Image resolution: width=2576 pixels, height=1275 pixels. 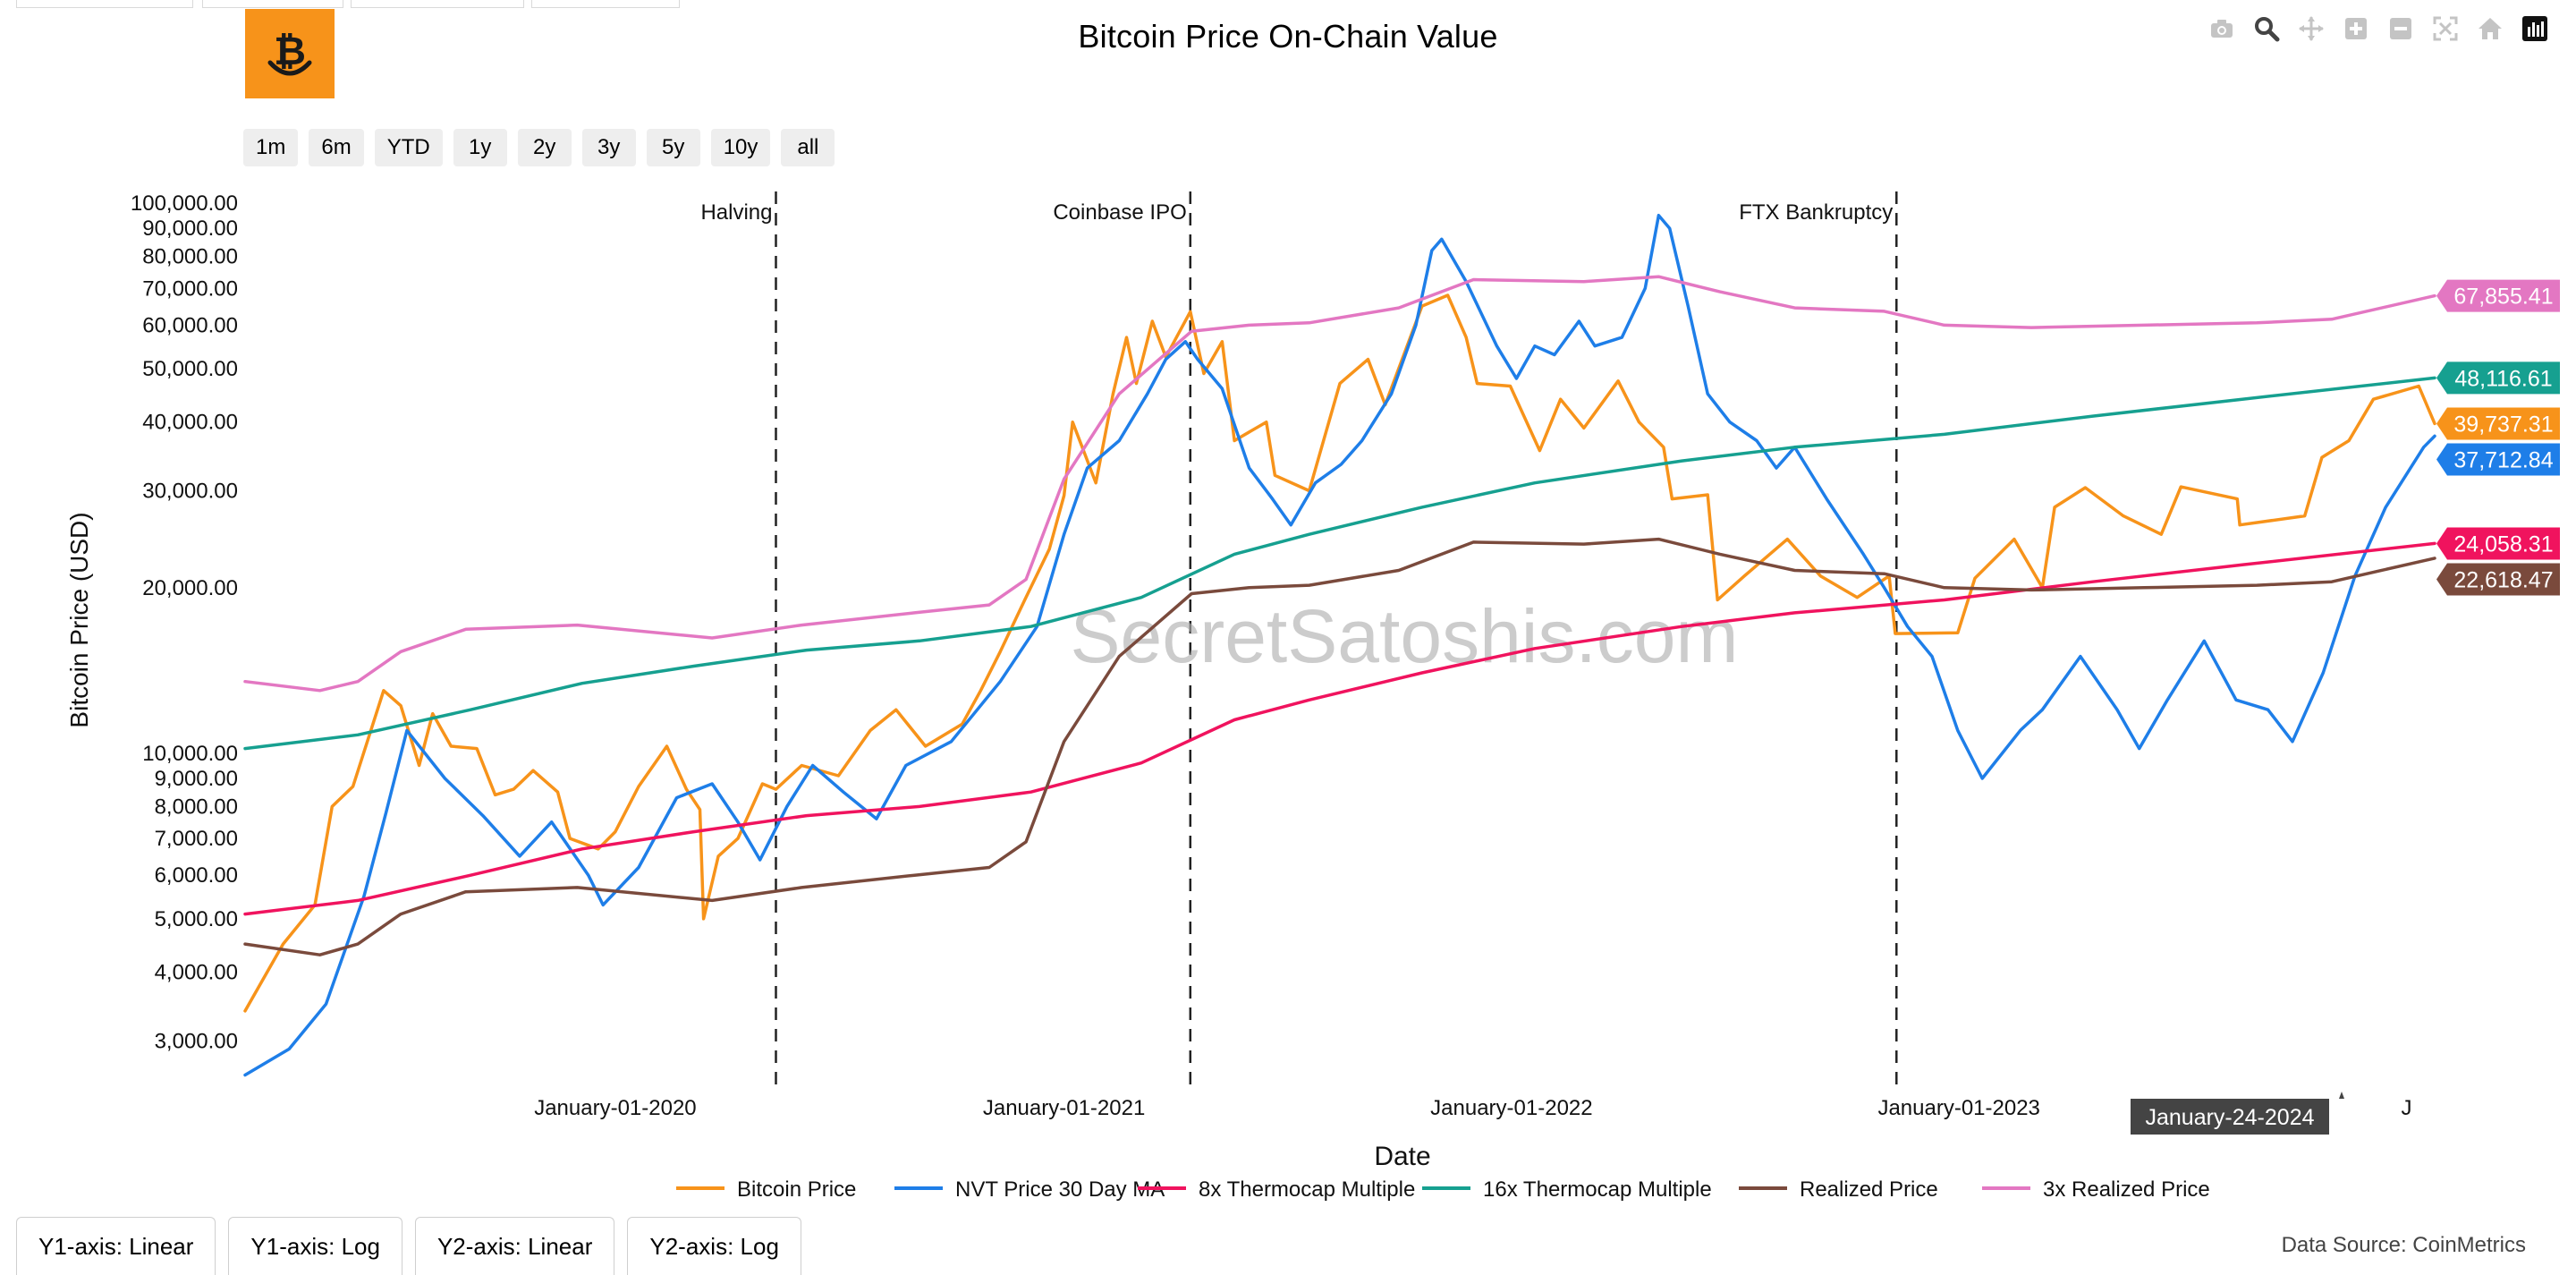 I want to click on autoscale-icon, so click(x=2445, y=29).